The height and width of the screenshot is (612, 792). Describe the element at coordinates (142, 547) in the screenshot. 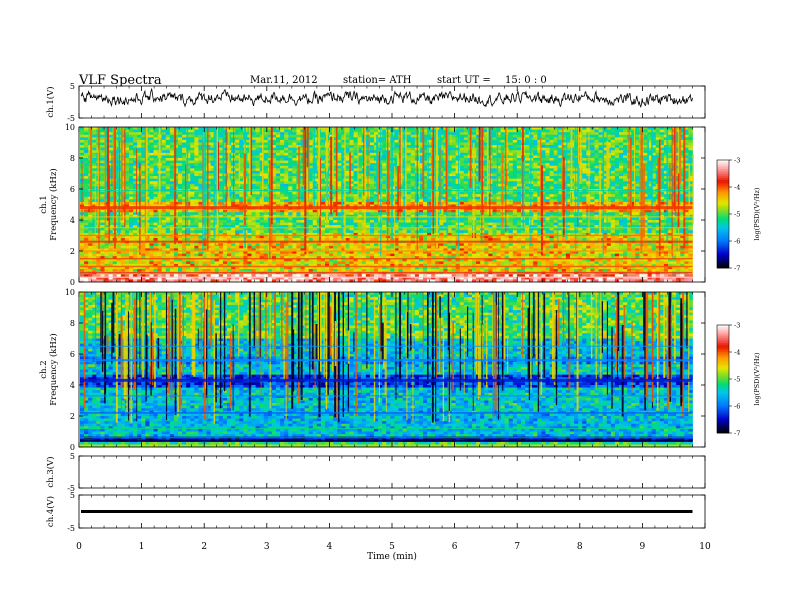

I see `xtick-label: 1` at that location.